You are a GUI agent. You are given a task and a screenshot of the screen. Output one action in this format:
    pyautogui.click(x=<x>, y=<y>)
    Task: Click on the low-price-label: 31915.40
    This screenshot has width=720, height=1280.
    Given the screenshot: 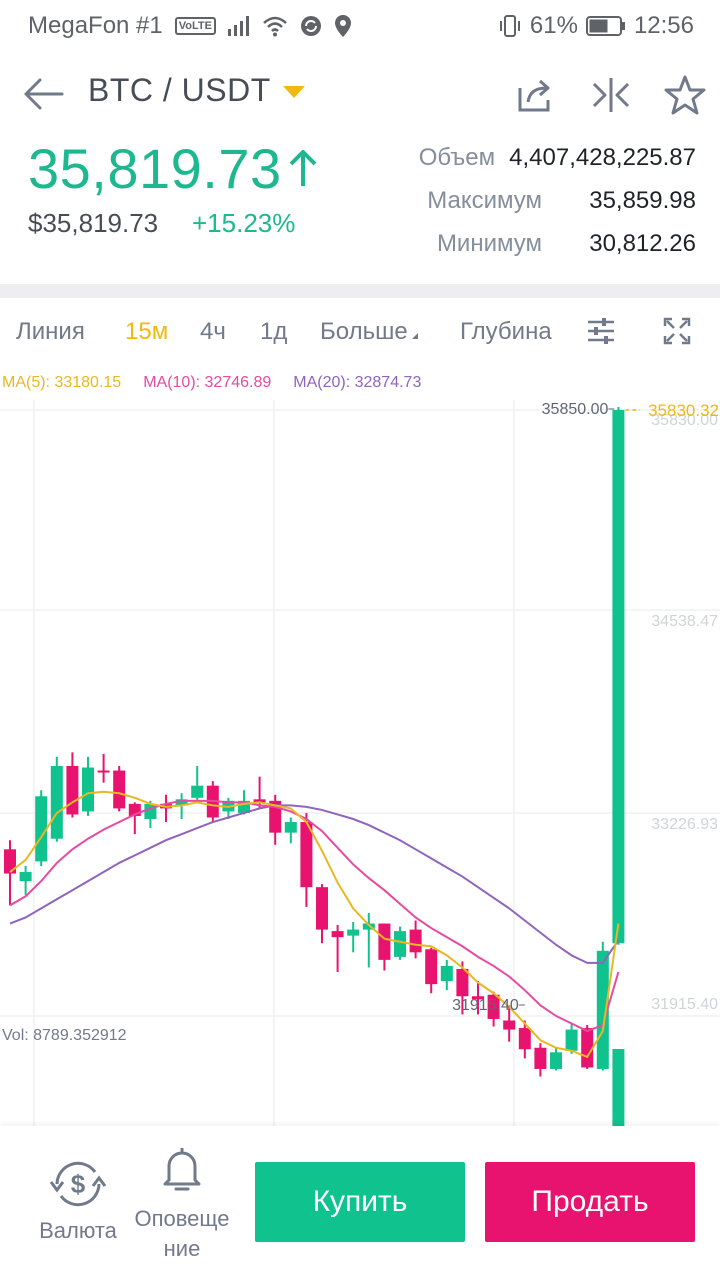 What is the action you would take?
    pyautogui.click(x=485, y=1005)
    